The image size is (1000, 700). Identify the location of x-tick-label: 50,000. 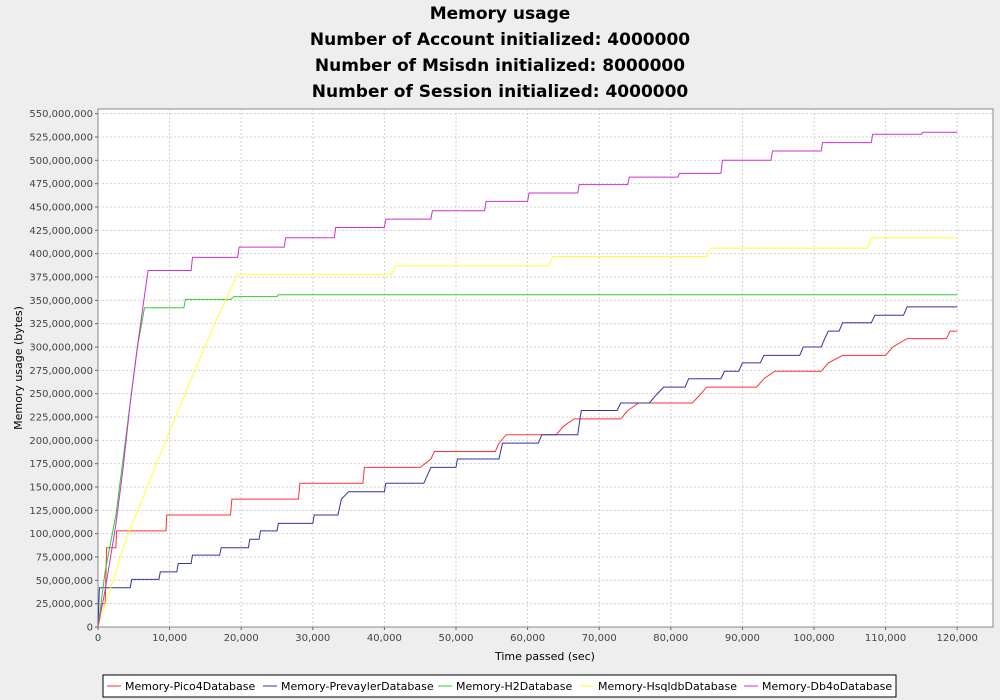
(456, 638).